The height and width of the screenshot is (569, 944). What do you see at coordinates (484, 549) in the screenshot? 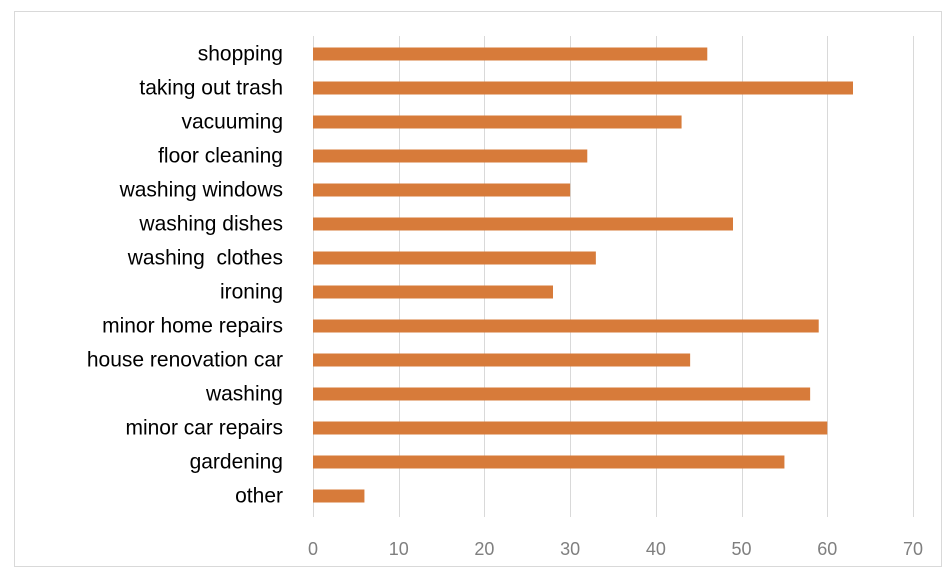
I see `x-tick-label: 20` at bounding box center [484, 549].